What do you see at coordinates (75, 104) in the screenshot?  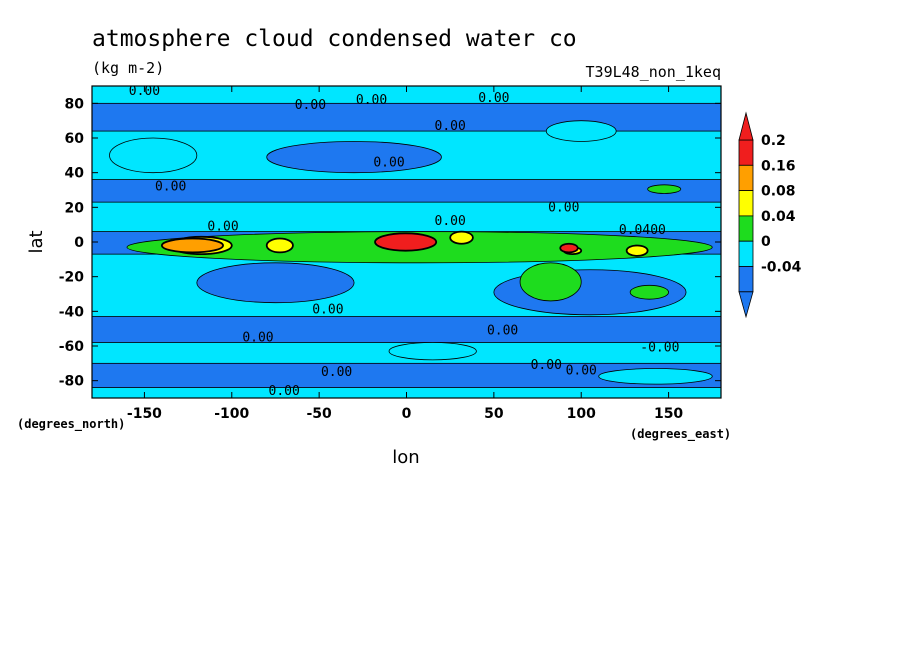 I see `y-tick-label: 80` at bounding box center [75, 104].